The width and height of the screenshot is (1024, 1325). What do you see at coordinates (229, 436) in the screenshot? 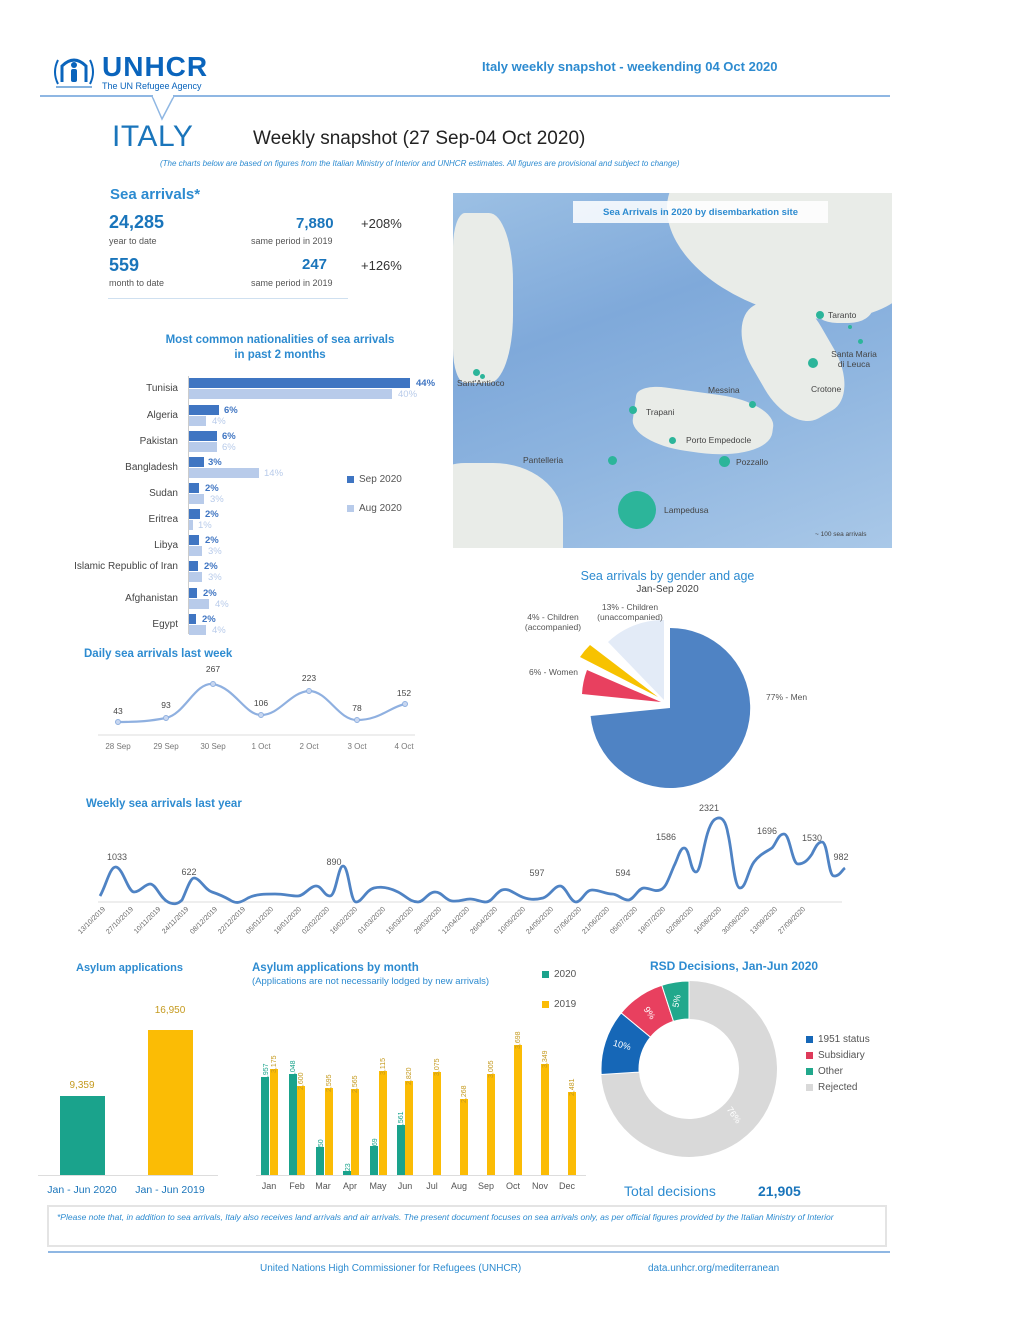
I see `value-sep: 6%` at bounding box center [229, 436].